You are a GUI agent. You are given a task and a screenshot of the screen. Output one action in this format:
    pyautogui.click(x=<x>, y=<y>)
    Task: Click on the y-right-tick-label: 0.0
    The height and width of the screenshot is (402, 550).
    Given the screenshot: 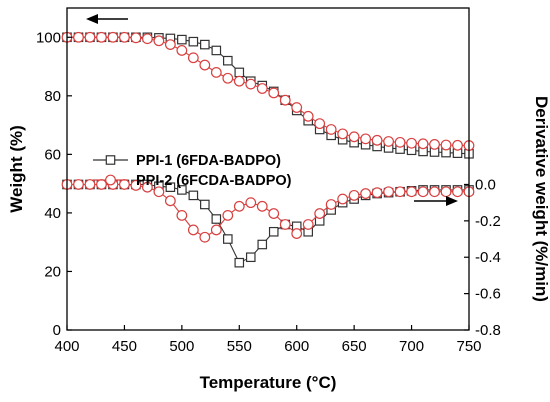 What is the action you would take?
    pyautogui.click(x=485, y=184)
    